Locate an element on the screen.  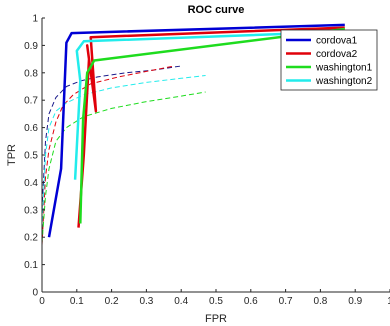
x-tick-label: 0.6 is located at coordinates (251, 301).